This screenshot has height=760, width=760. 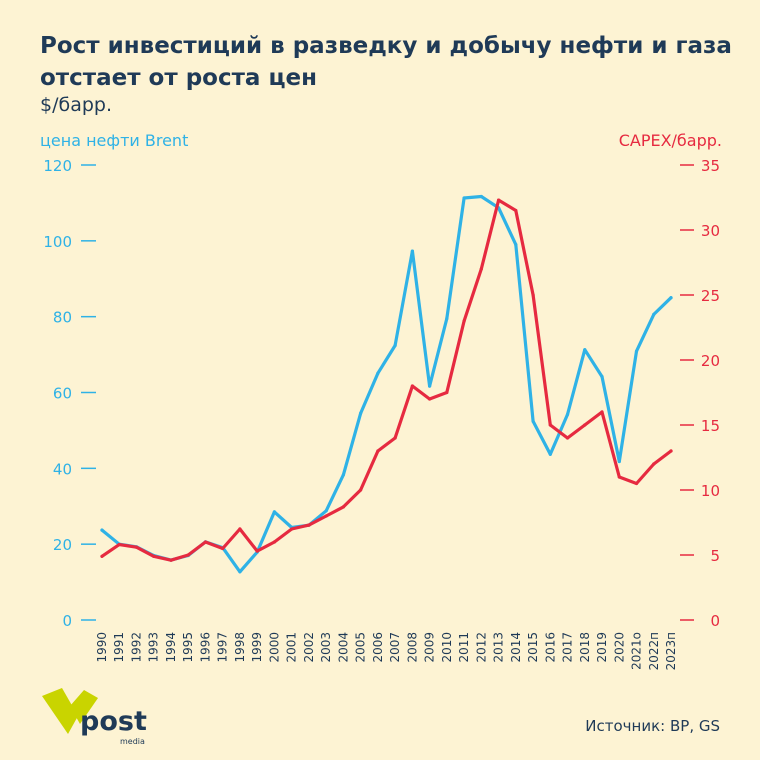 I want to click on left-tick-label: 120, so click(x=57, y=166).